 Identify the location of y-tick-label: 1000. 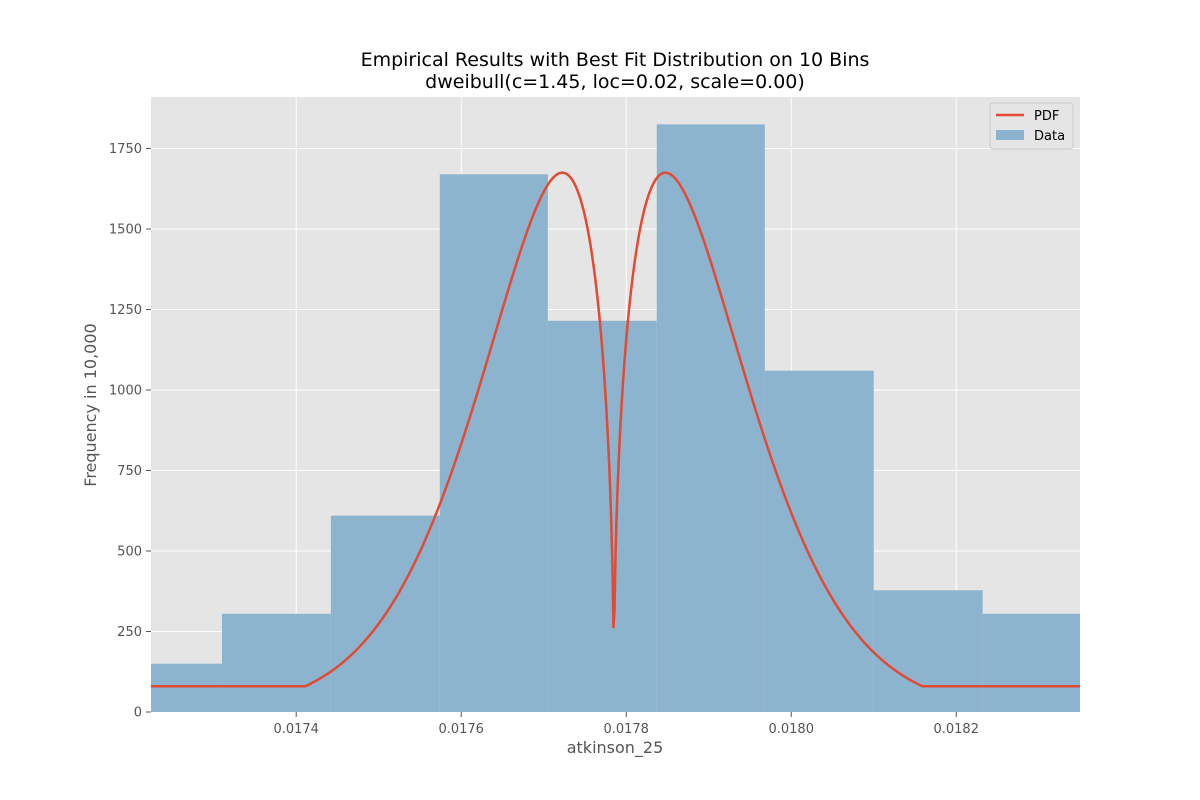
(125, 391).